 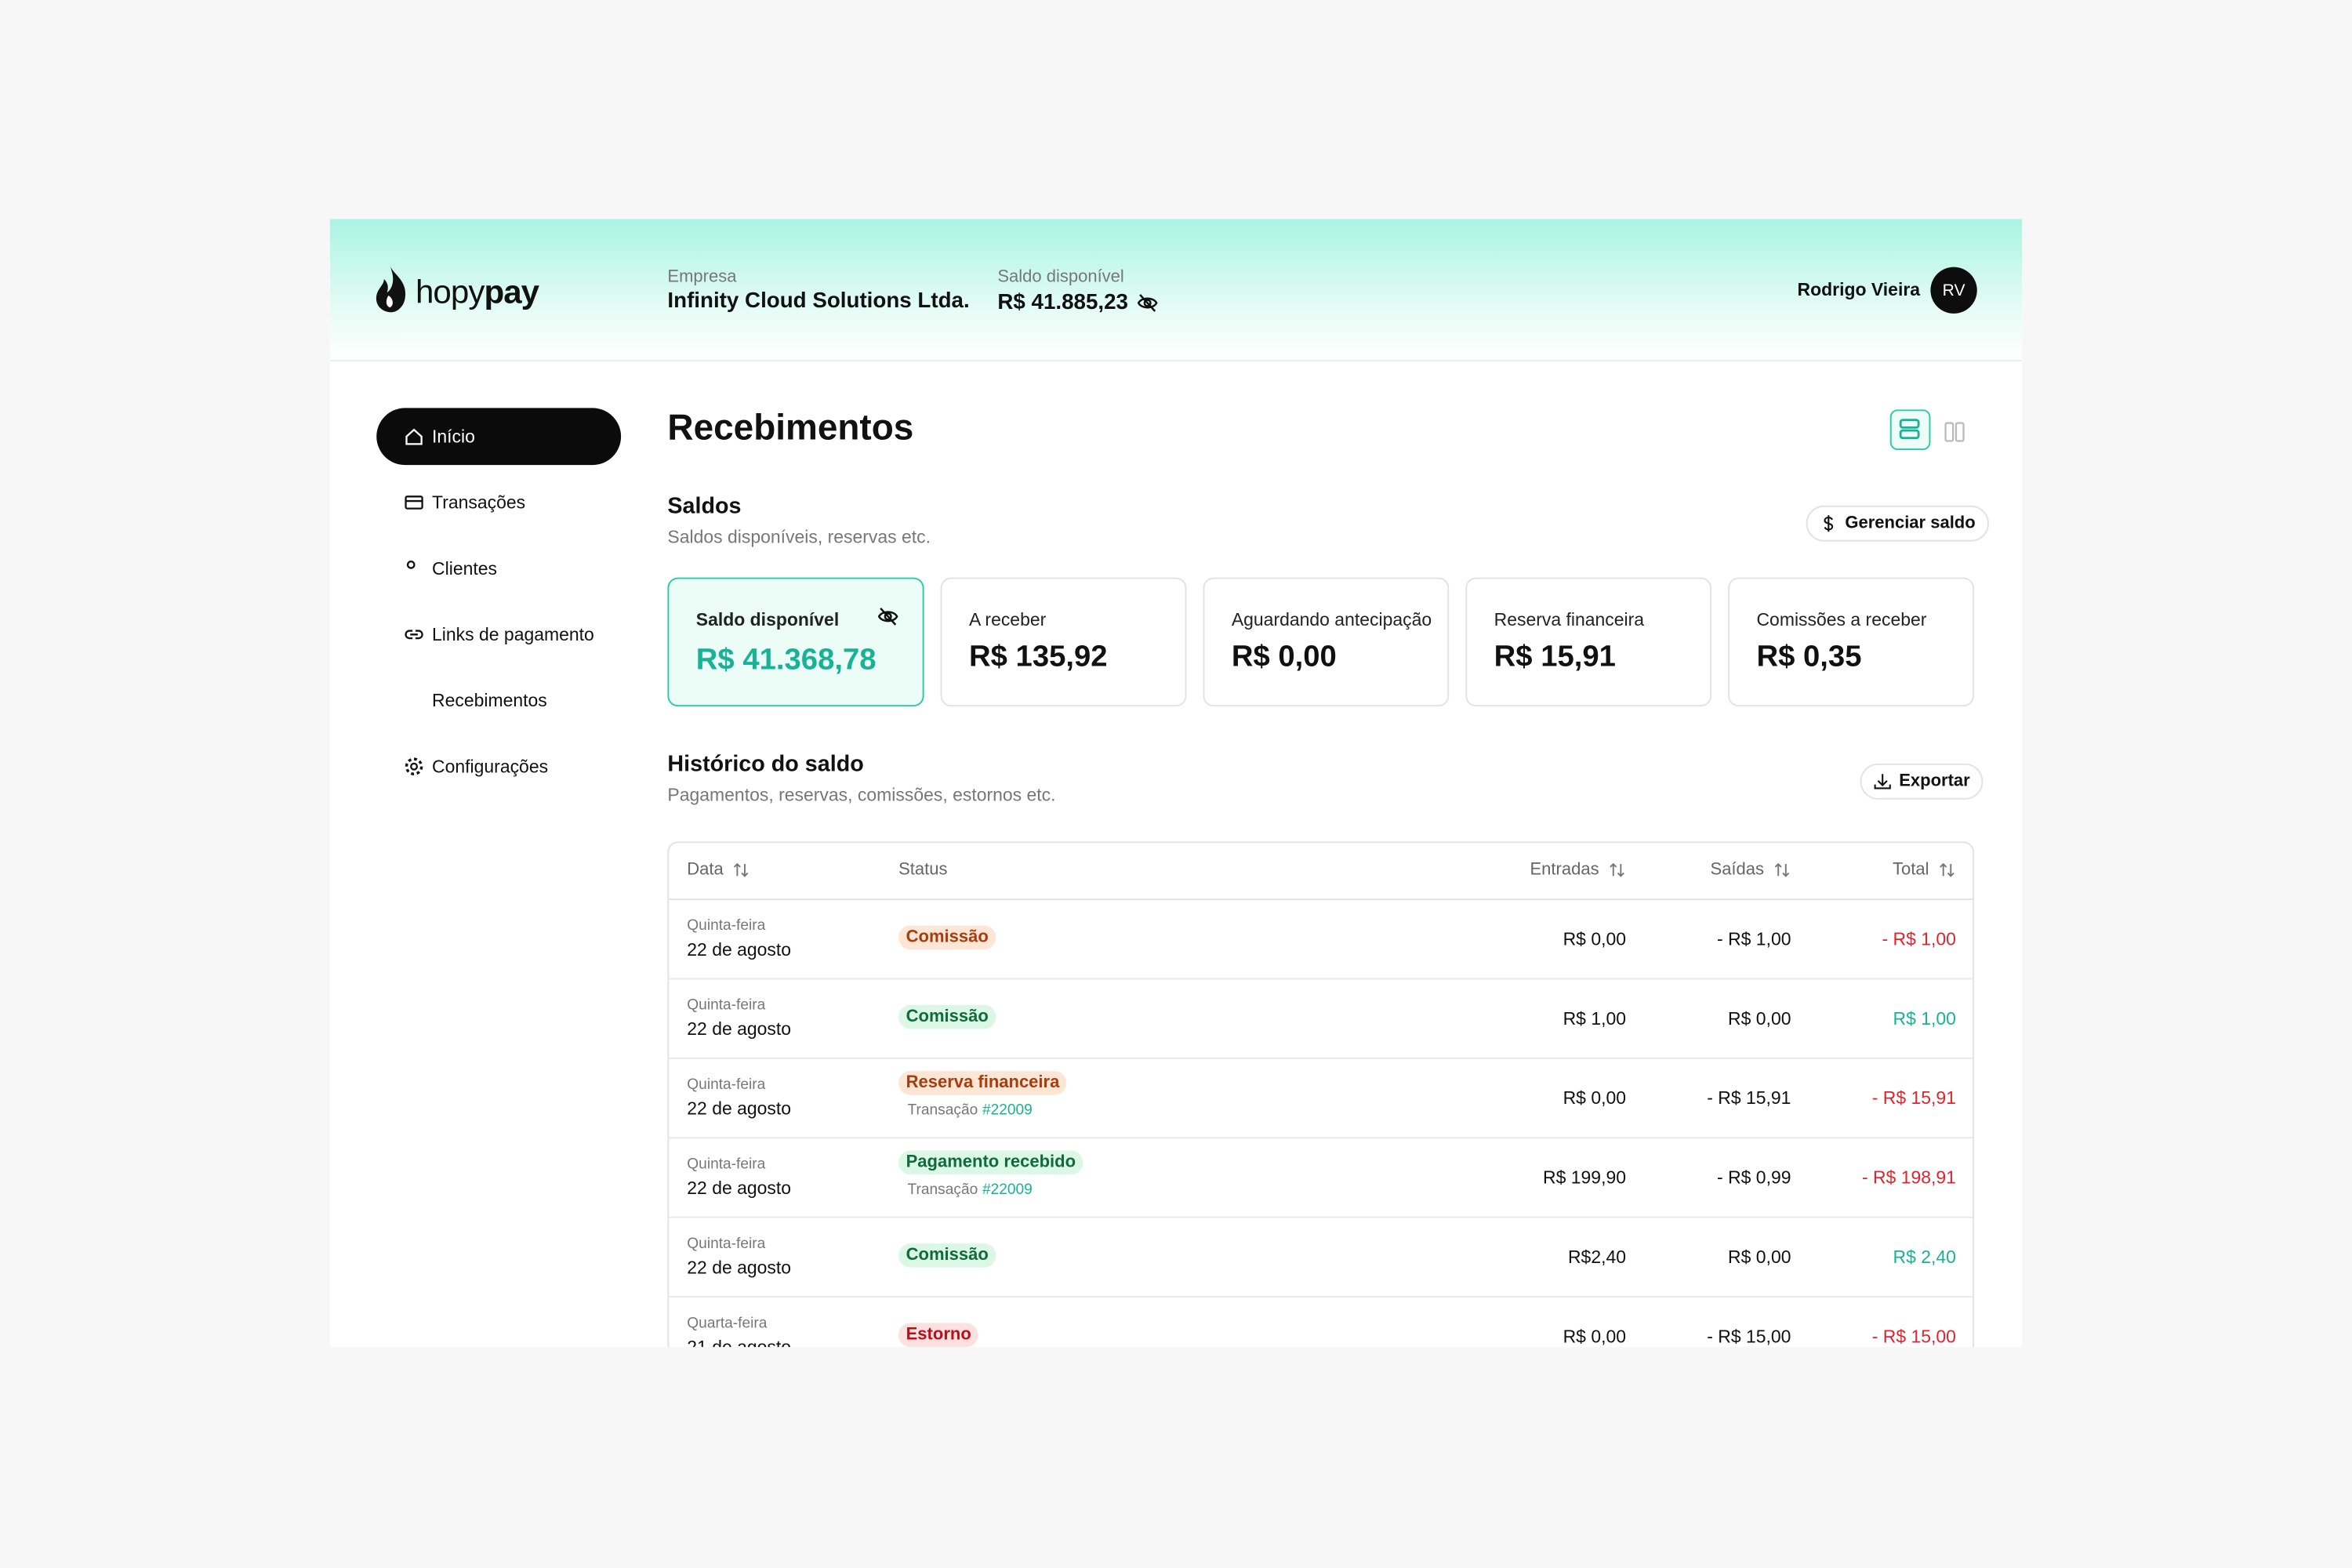 I want to click on amount-total: - R$ 15,00, so click(x=1913, y=1337).